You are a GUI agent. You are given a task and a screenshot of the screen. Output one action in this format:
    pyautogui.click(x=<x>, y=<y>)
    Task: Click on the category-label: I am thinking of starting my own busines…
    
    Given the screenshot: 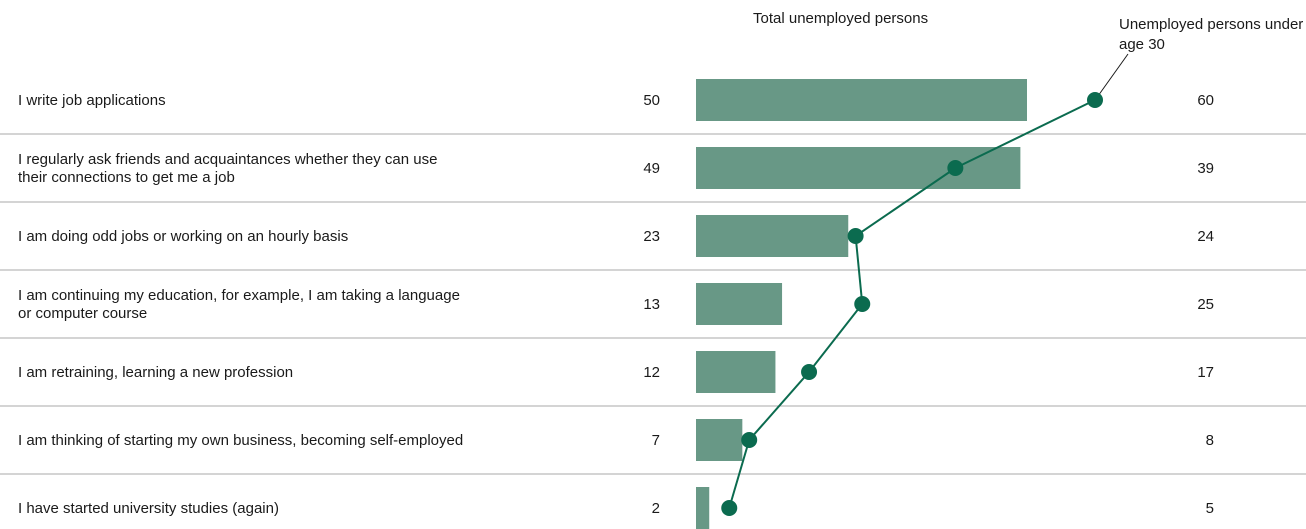 What is the action you would take?
    pyautogui.click(x=240, y=440)
    